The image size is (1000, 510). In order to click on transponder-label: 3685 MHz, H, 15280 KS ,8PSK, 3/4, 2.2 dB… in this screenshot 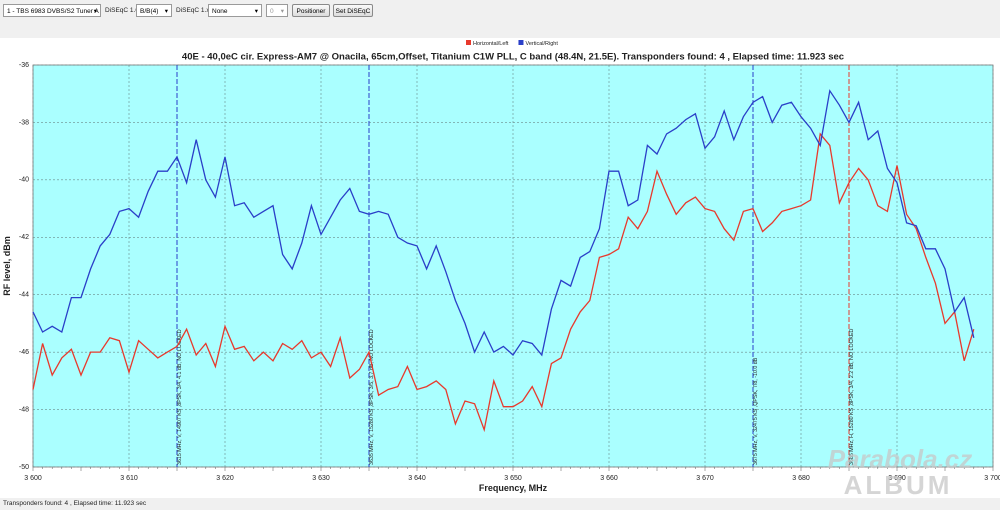, I will do `click(852, 397)`.